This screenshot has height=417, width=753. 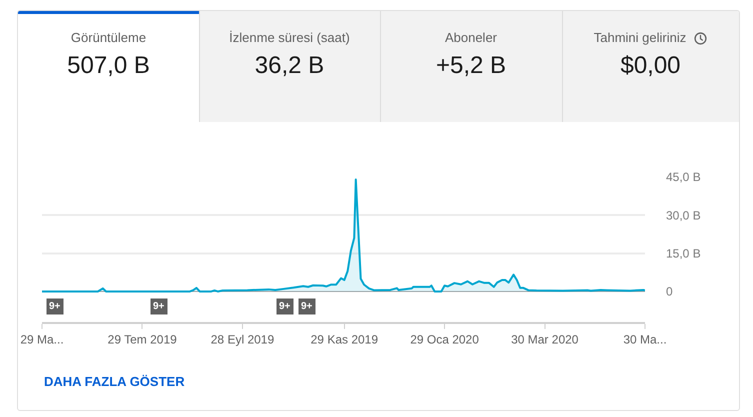 What do you see at coordinates (344, 339) in the screenshot?
I see `x-tick-label: 29 Kas 2019` at bounding box center [344, 339].